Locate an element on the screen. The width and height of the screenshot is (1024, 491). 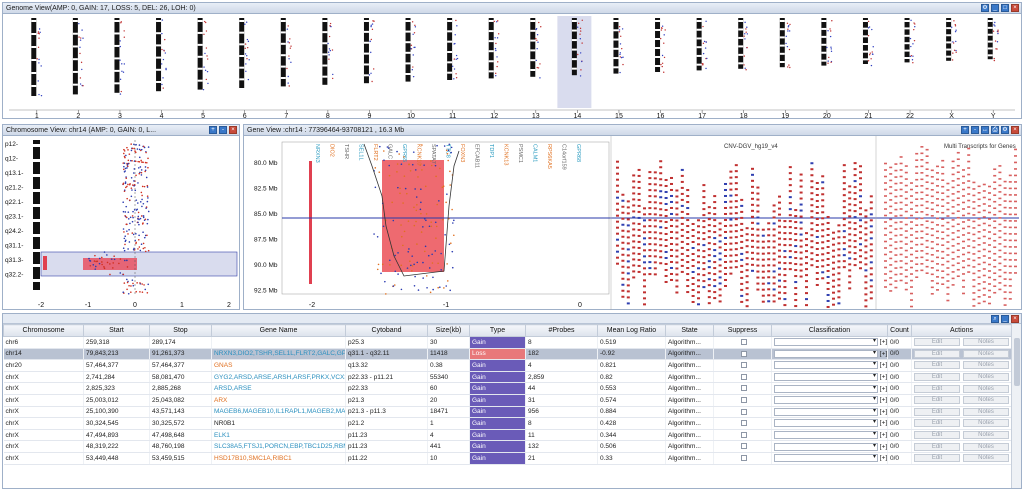
column-header-size-kb-: Size(kb) is located at coordinates (448, 330).